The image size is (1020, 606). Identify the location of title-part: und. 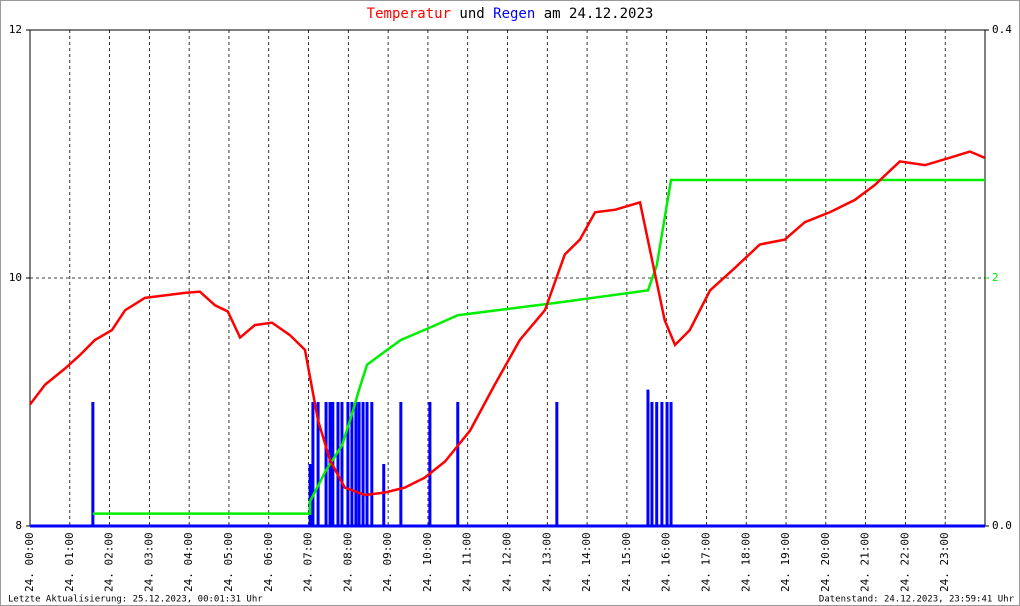
(471, 14).